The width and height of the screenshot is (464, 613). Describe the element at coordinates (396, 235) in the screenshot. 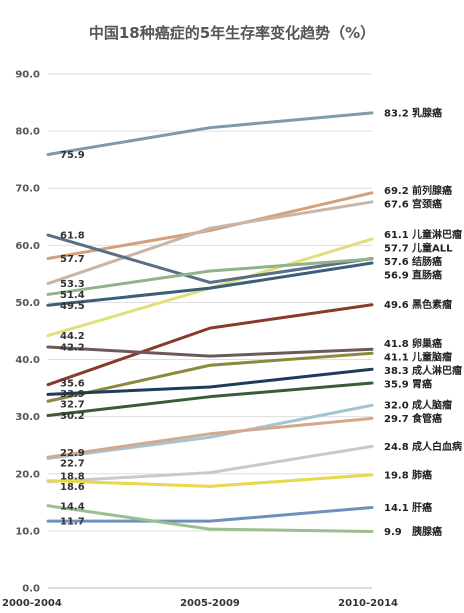

I see `end-value-label: 61.1` at that location.